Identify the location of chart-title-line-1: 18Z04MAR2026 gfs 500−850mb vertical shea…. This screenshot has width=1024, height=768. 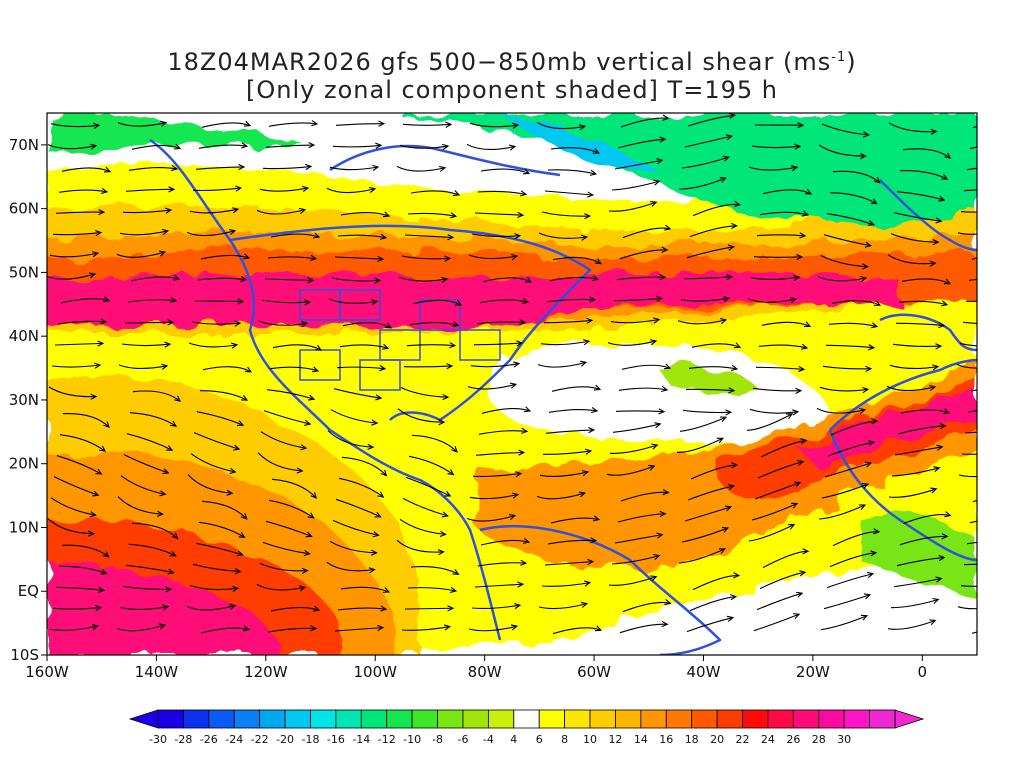
(512, 62).